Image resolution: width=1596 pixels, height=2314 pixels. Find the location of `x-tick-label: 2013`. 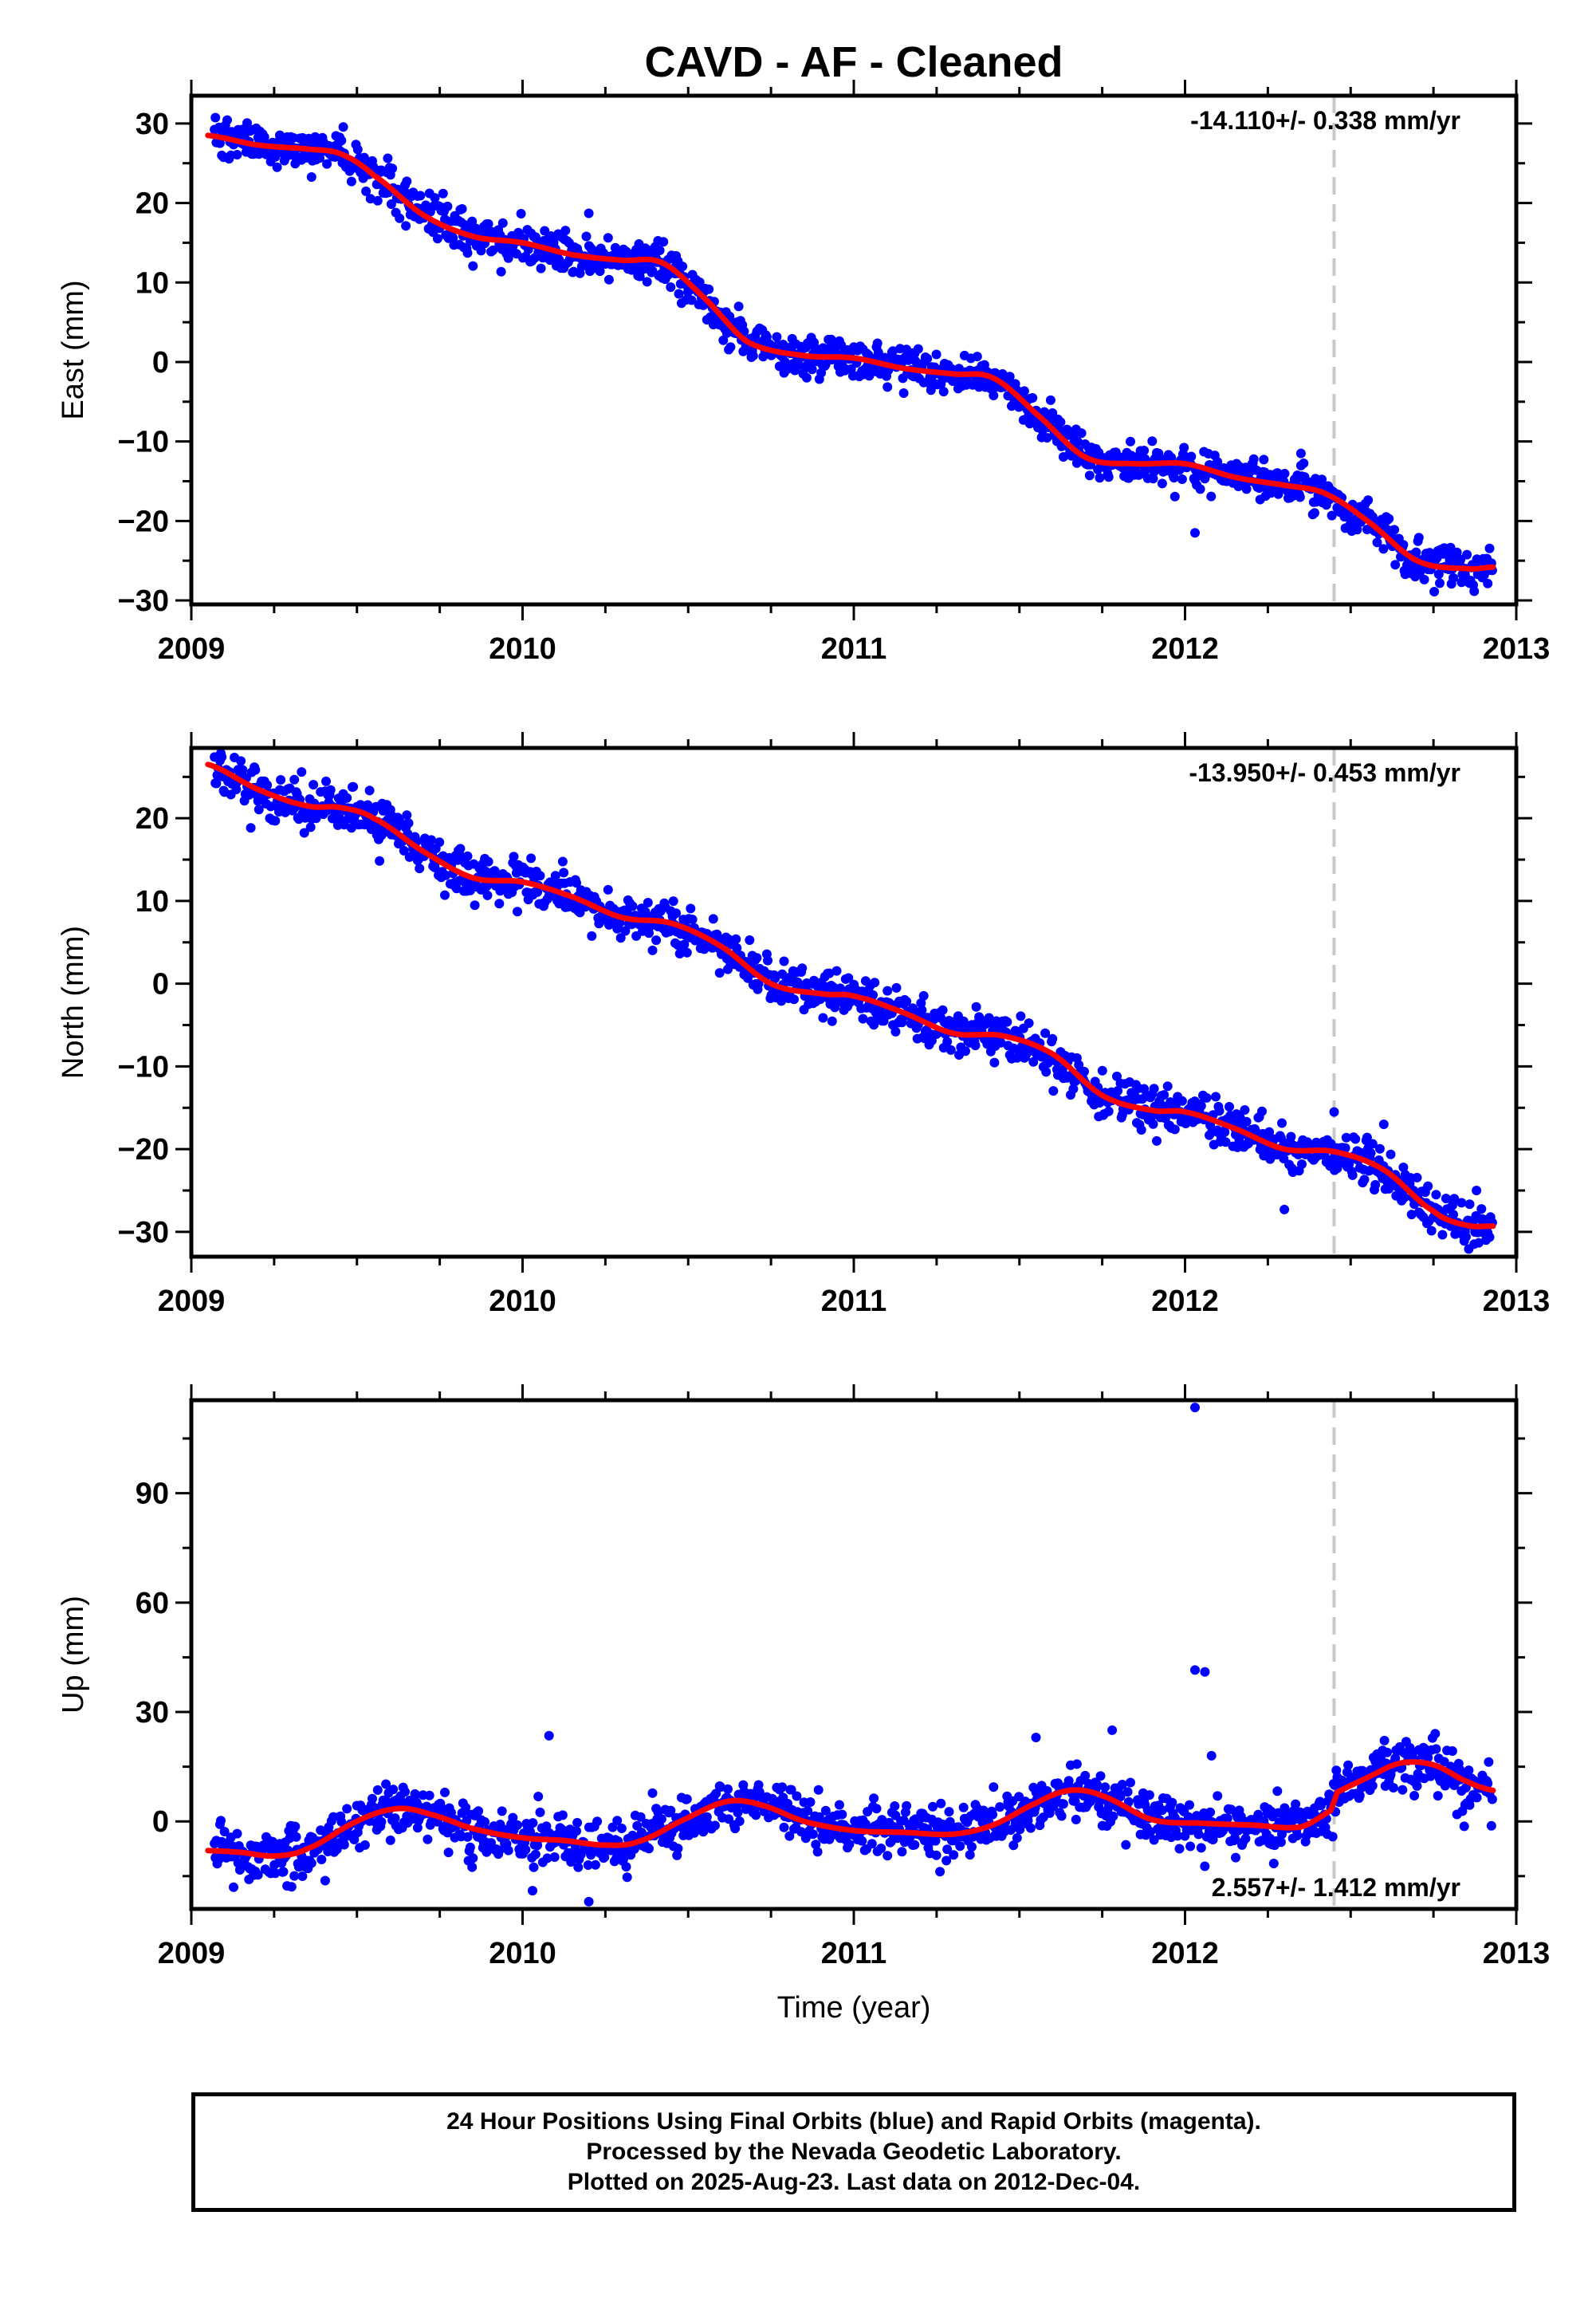

x-tick-label: 2013 is located at coordinates (1517, 1302).